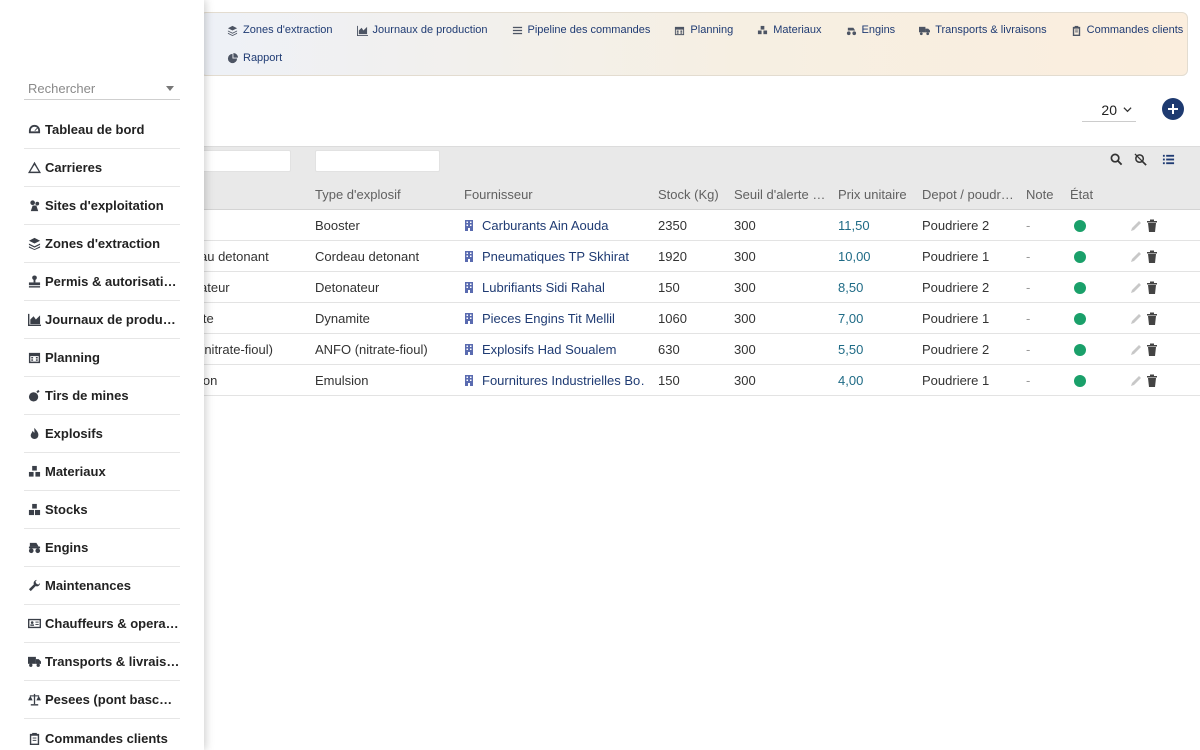 The image size is (1200, 750). I want to click on stamp-icon, so click(34, 281).